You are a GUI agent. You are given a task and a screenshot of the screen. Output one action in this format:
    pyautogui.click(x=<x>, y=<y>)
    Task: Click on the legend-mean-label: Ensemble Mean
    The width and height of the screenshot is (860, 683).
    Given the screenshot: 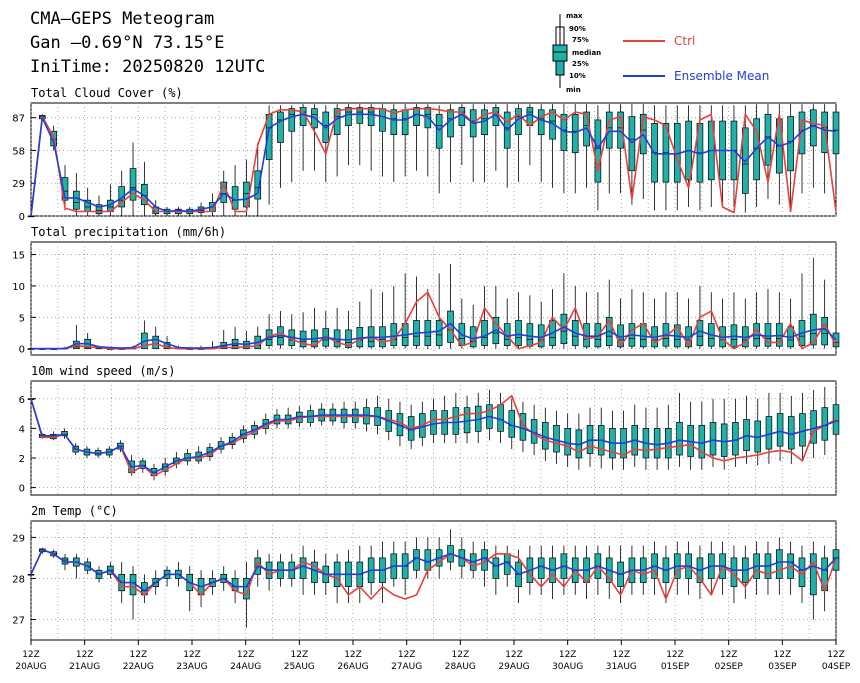 What is the action you would take?
    pyautogui.click(x=721, y=76)
    